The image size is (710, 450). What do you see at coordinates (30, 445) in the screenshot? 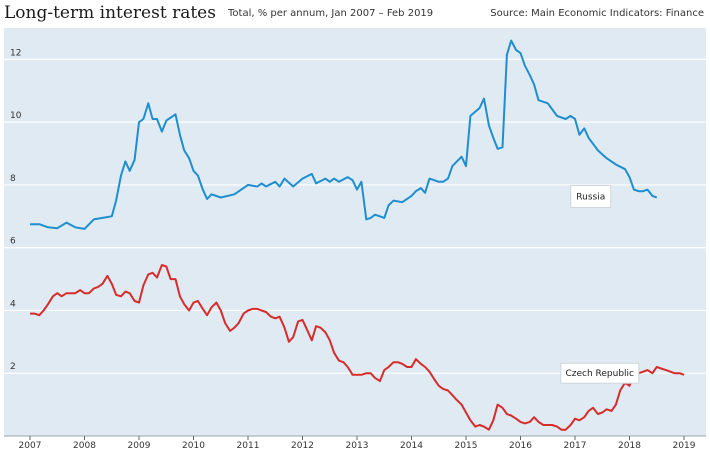
I see `x-tick-label: 2007` at bounding box center [30, 445].